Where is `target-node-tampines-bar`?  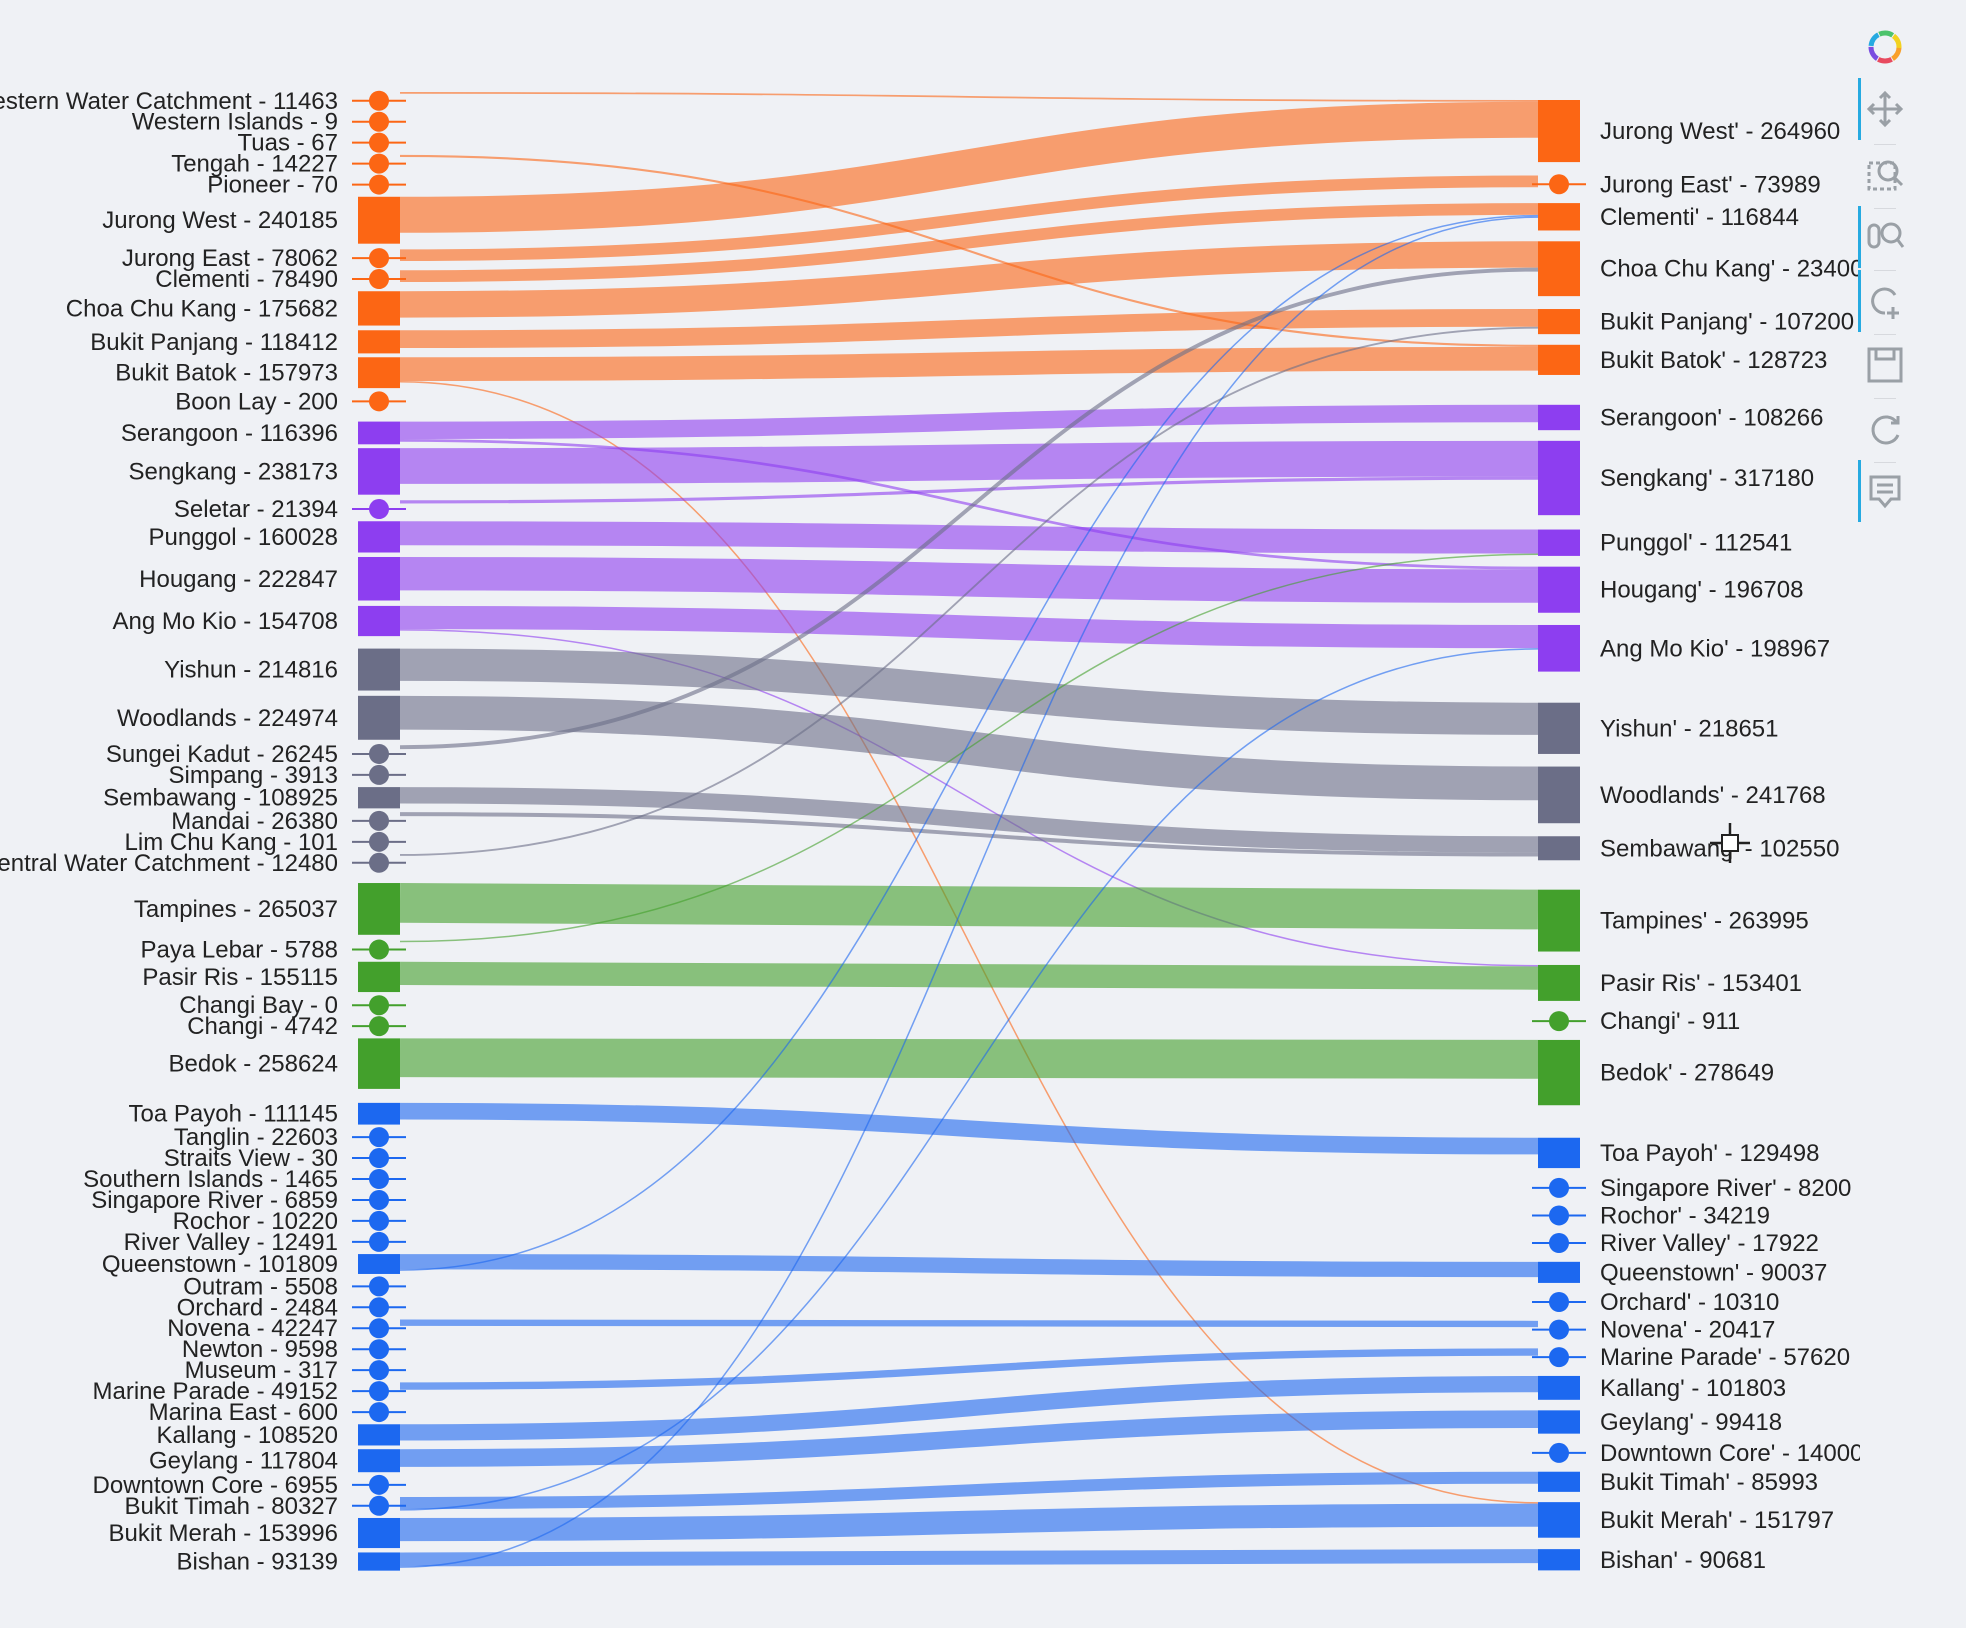
target-node-tampines-bar is located at coordinates (1559, 920).